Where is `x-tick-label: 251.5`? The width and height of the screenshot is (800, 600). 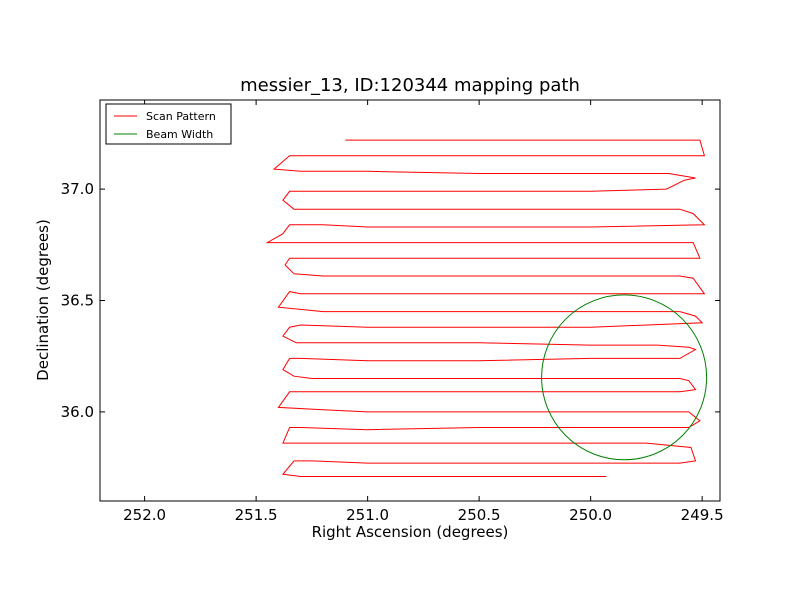 x-tick-label: 251.5 is located at coordinates (256, 515).